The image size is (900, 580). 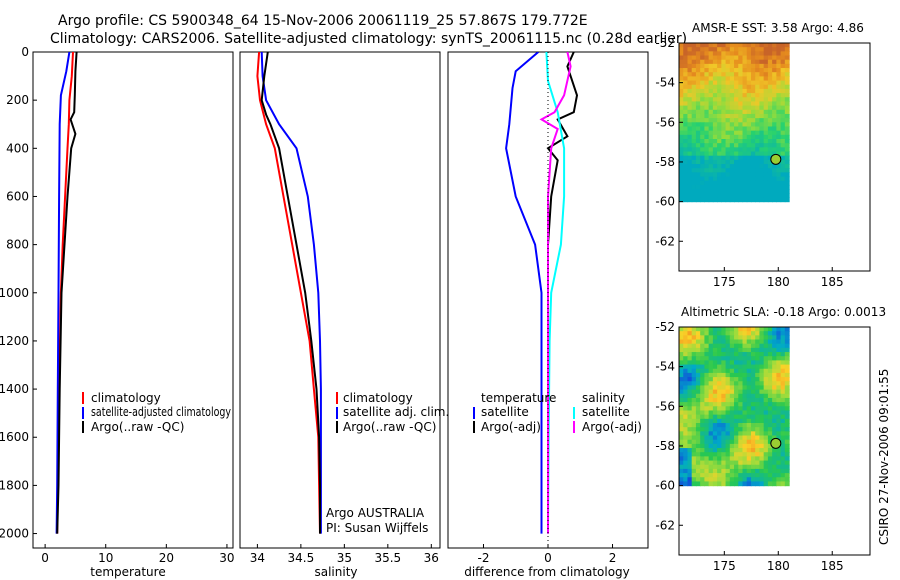 What do you see at coordinates (832, 566) in the screenshot?
I see `x-tick-label: 185` at bounding box center [832, 566].